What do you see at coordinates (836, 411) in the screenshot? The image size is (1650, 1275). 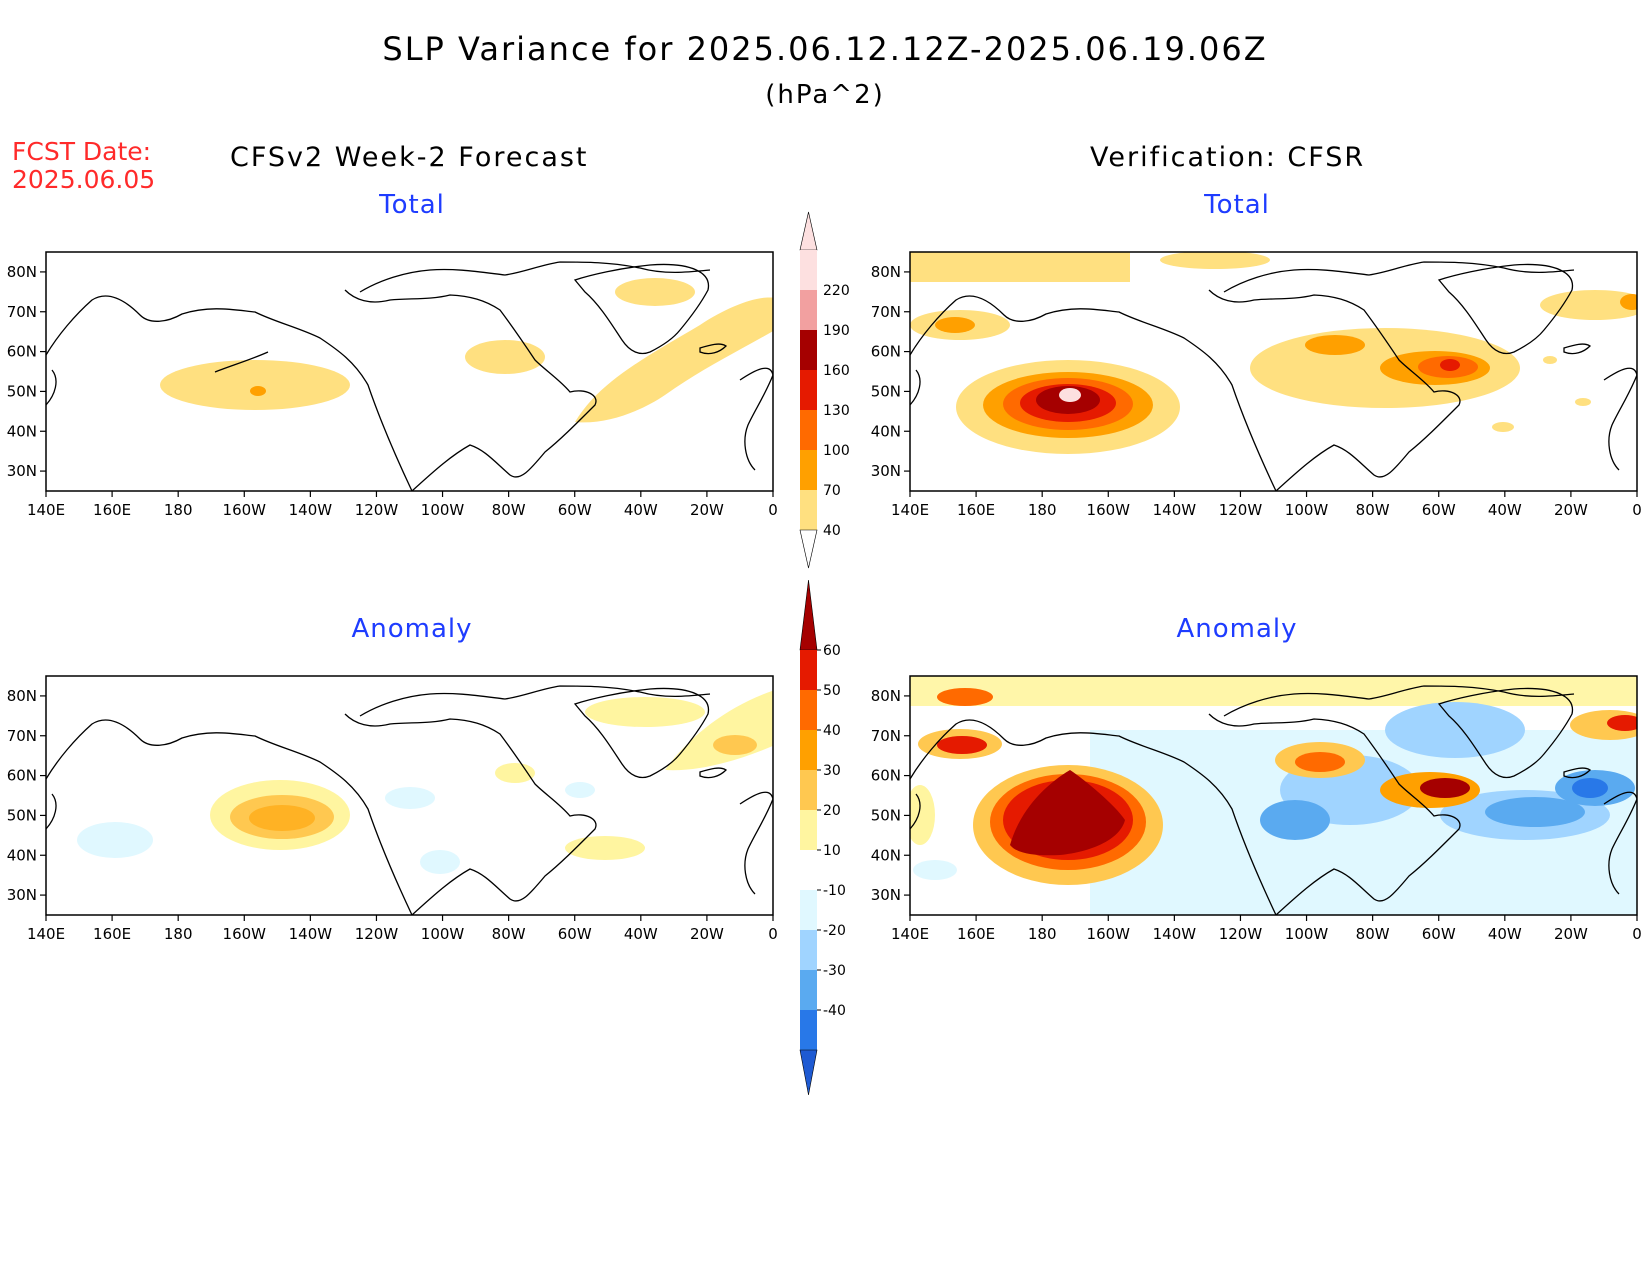 I see `colorbar-label: 130` at bounding box center [836, 411].